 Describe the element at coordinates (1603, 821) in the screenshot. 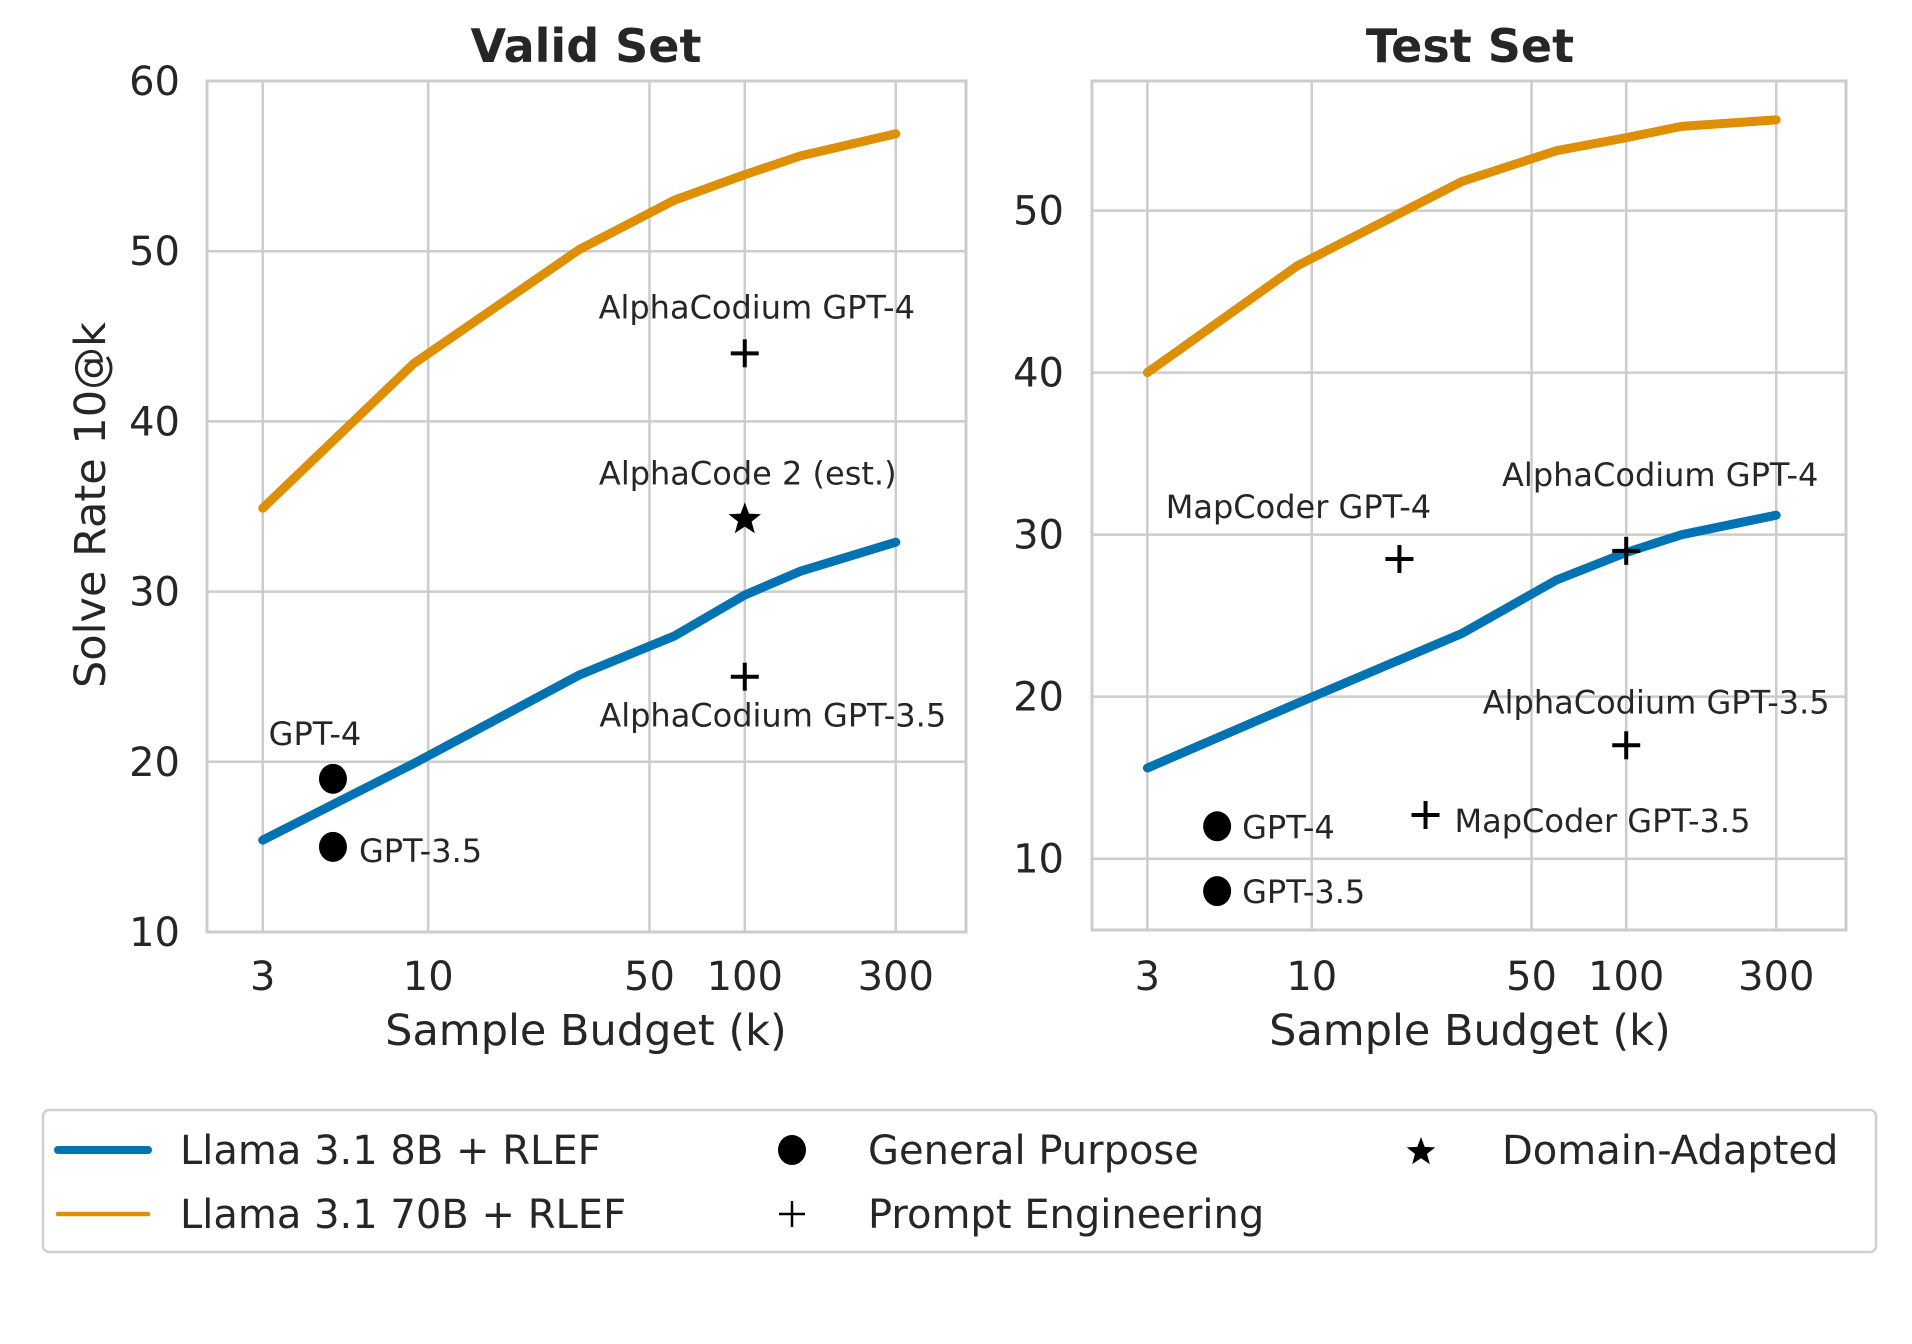

I see `point-label: MapCoder GPT-3.5` at that location.